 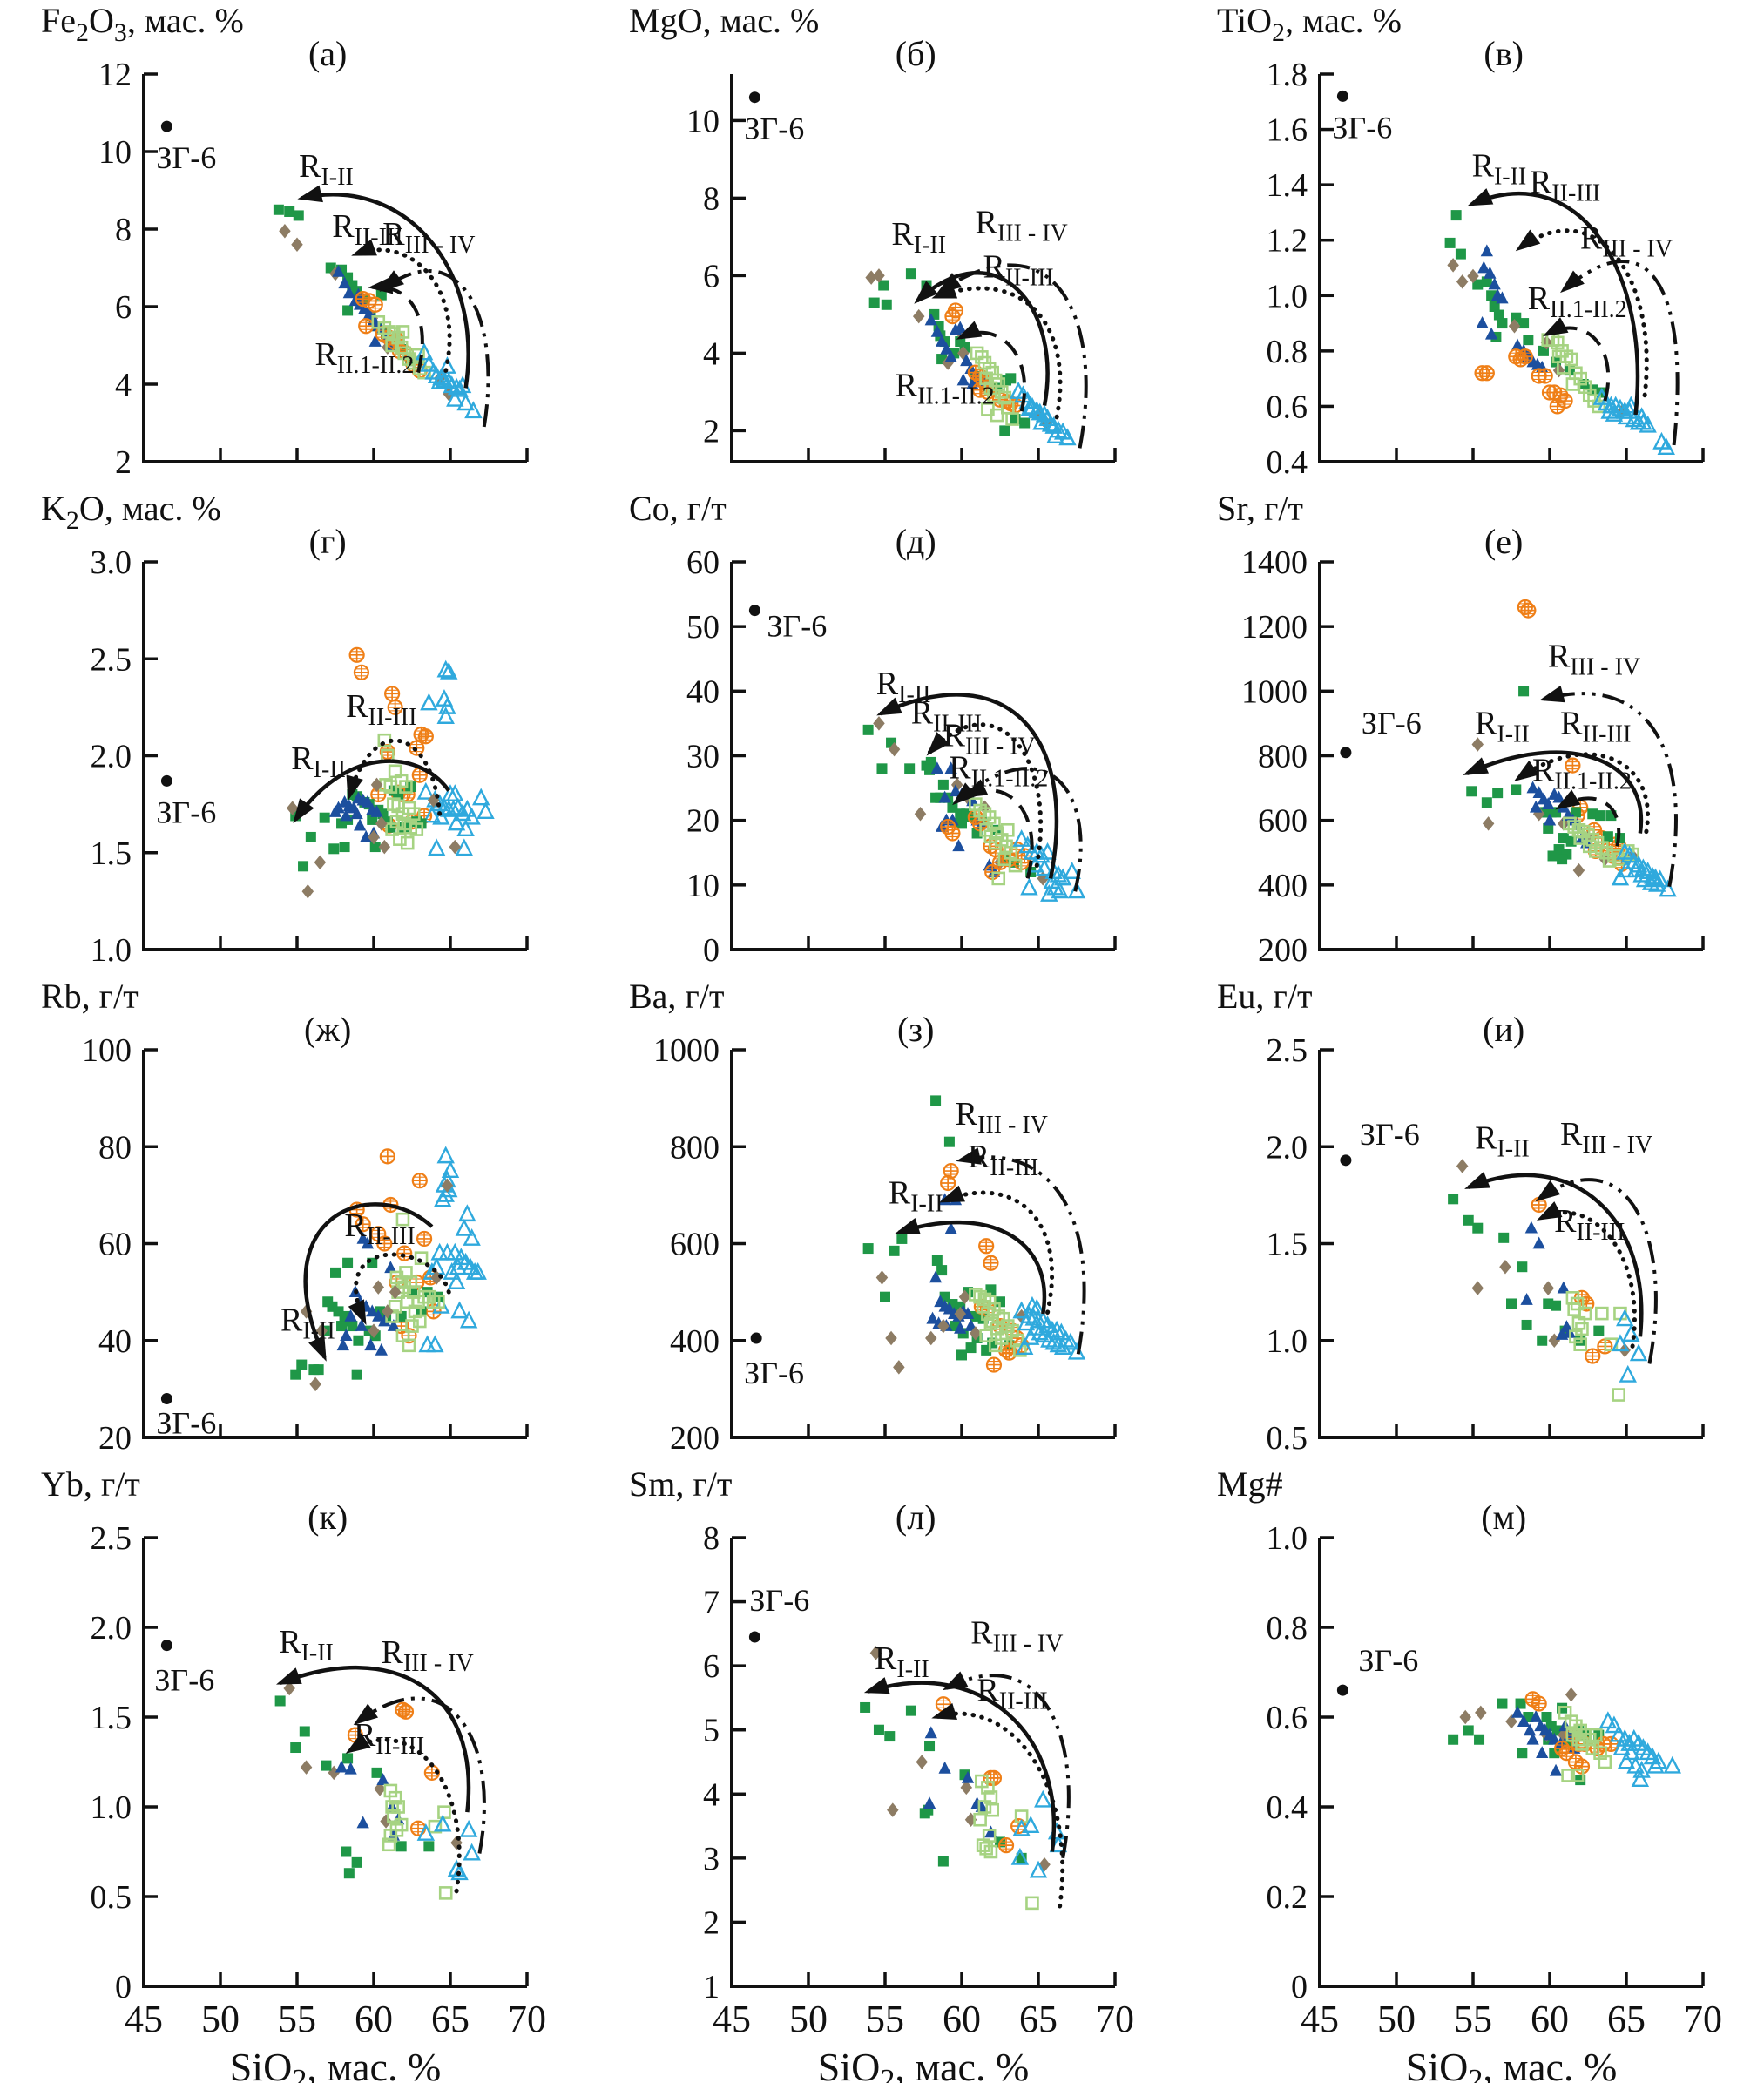 What do you see at coordinates (962, 2019) in the screenshot?
I see `x-tick-label: 60` at bounding box center [962, 2019].